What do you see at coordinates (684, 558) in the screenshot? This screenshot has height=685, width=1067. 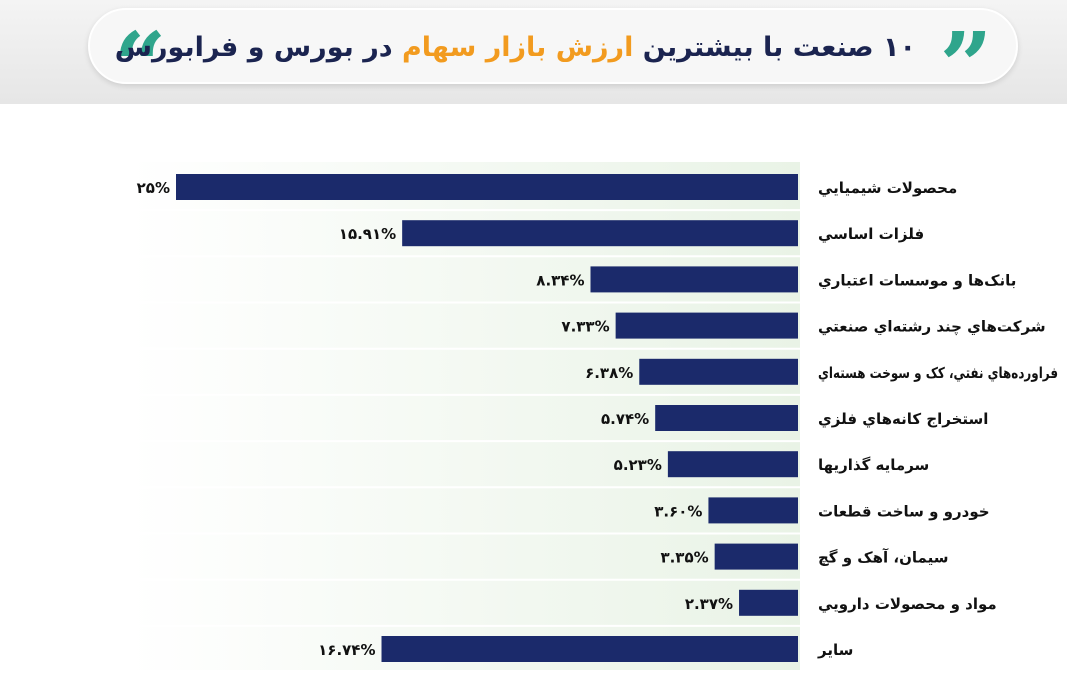 I see `value-label-8: ۳.۳۵%` at bounding box center [684, 558].